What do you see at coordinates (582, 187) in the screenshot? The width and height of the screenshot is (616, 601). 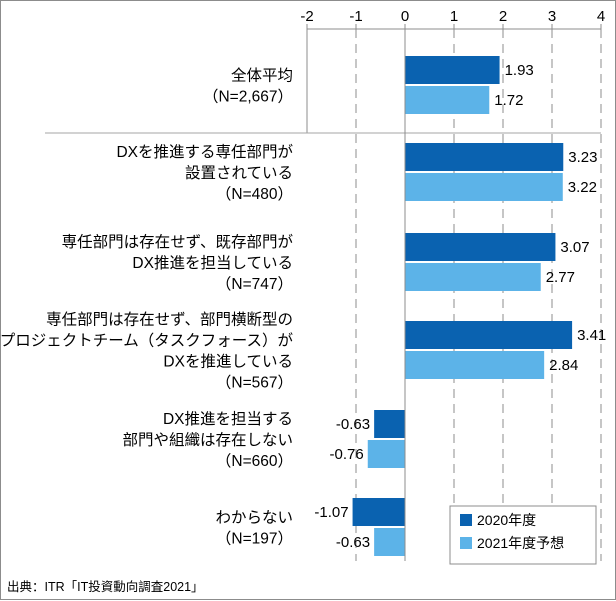 I see `data-label: 3.22` at bounding box center [582, 187].